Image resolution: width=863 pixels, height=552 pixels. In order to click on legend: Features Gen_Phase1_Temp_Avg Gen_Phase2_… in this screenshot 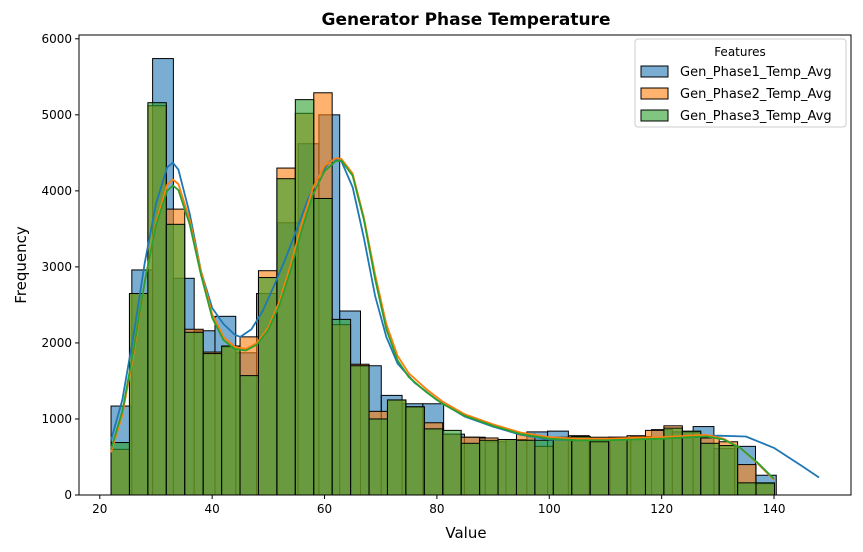, I will do `click(740, 83)`.